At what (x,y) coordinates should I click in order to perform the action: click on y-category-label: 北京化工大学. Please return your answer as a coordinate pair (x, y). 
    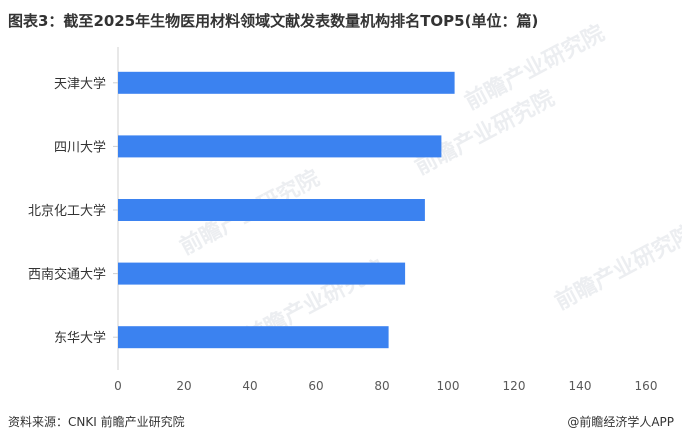
    Looking at the image, I should click on (67, 211).